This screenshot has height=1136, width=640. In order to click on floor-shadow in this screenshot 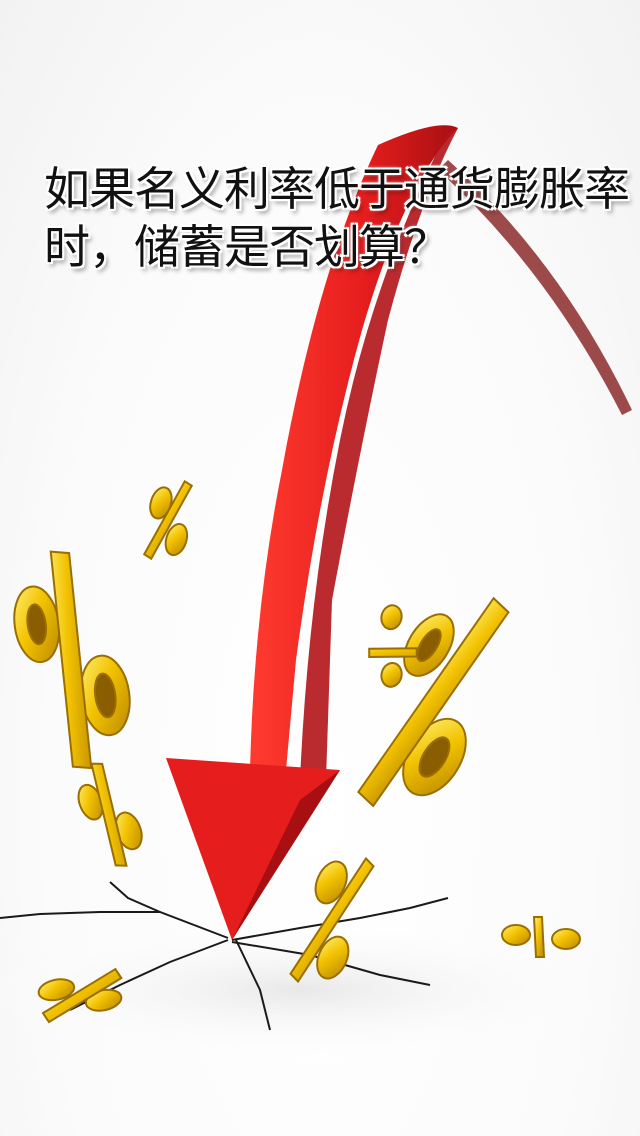, I will do `click(315, 990)`.